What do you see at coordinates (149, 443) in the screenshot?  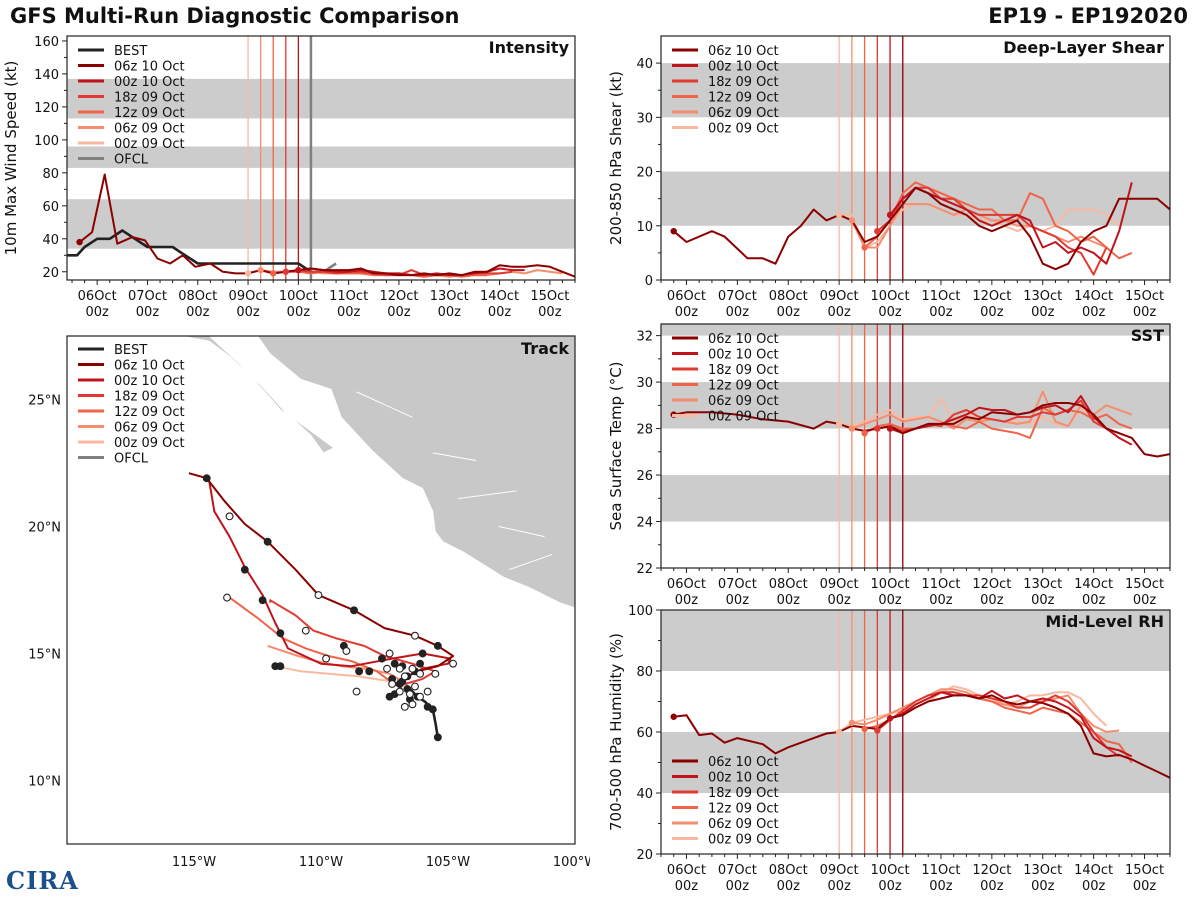 I see `legend-label: 00z 09 Oct` at bounding box center [149, 443].